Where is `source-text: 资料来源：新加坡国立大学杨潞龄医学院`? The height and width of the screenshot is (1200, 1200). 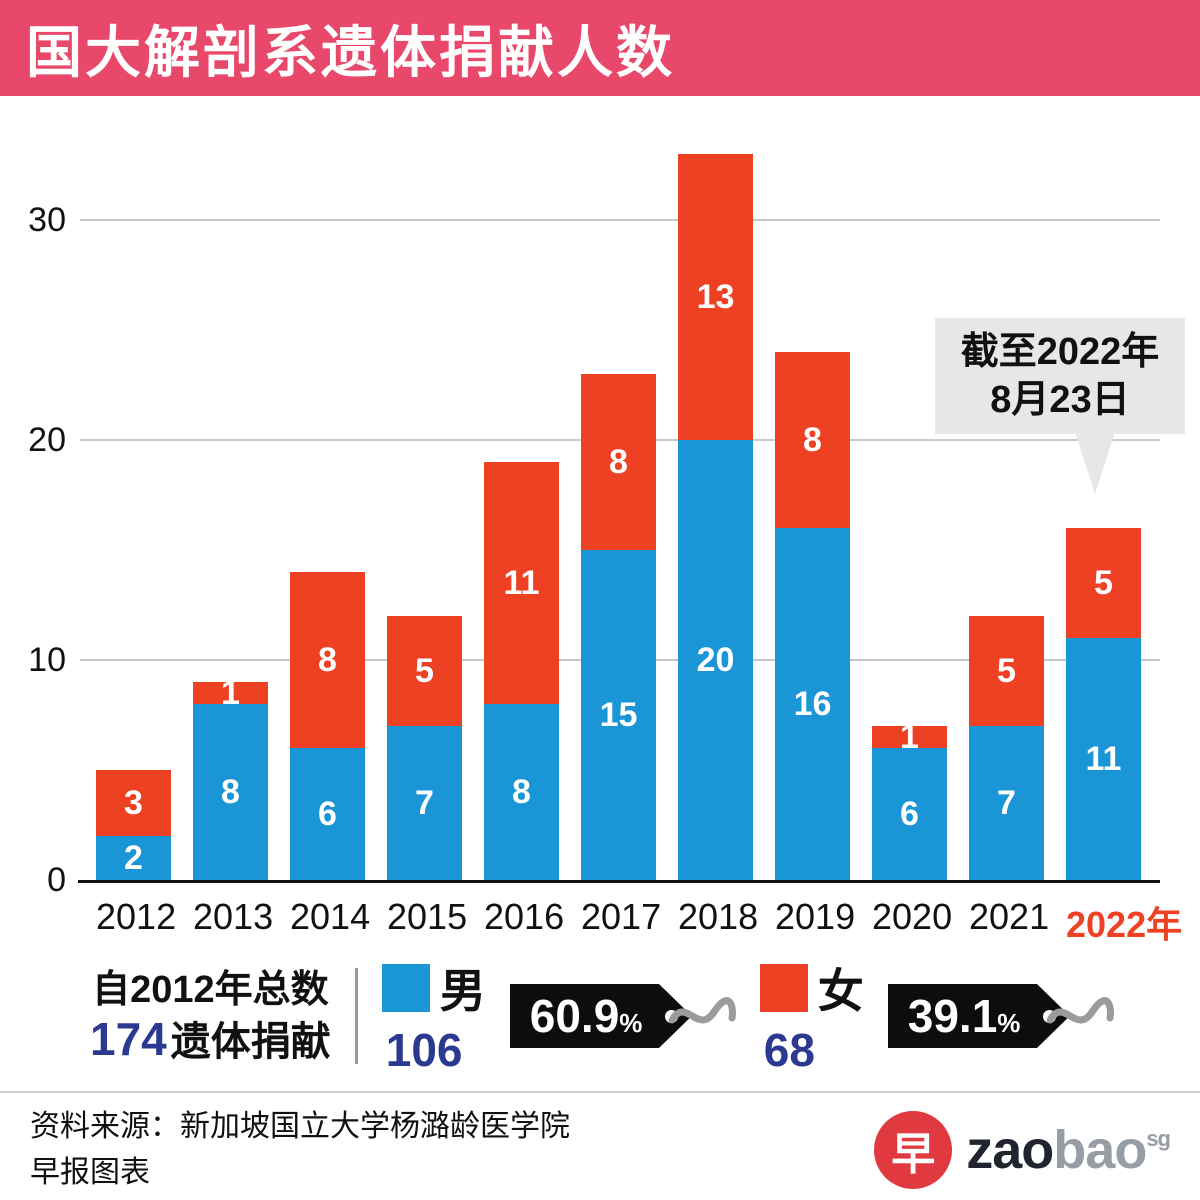 source-text: 资料来源：新加坡国立大学杨潞龄医学院 is located at coordinates (300, 1126).